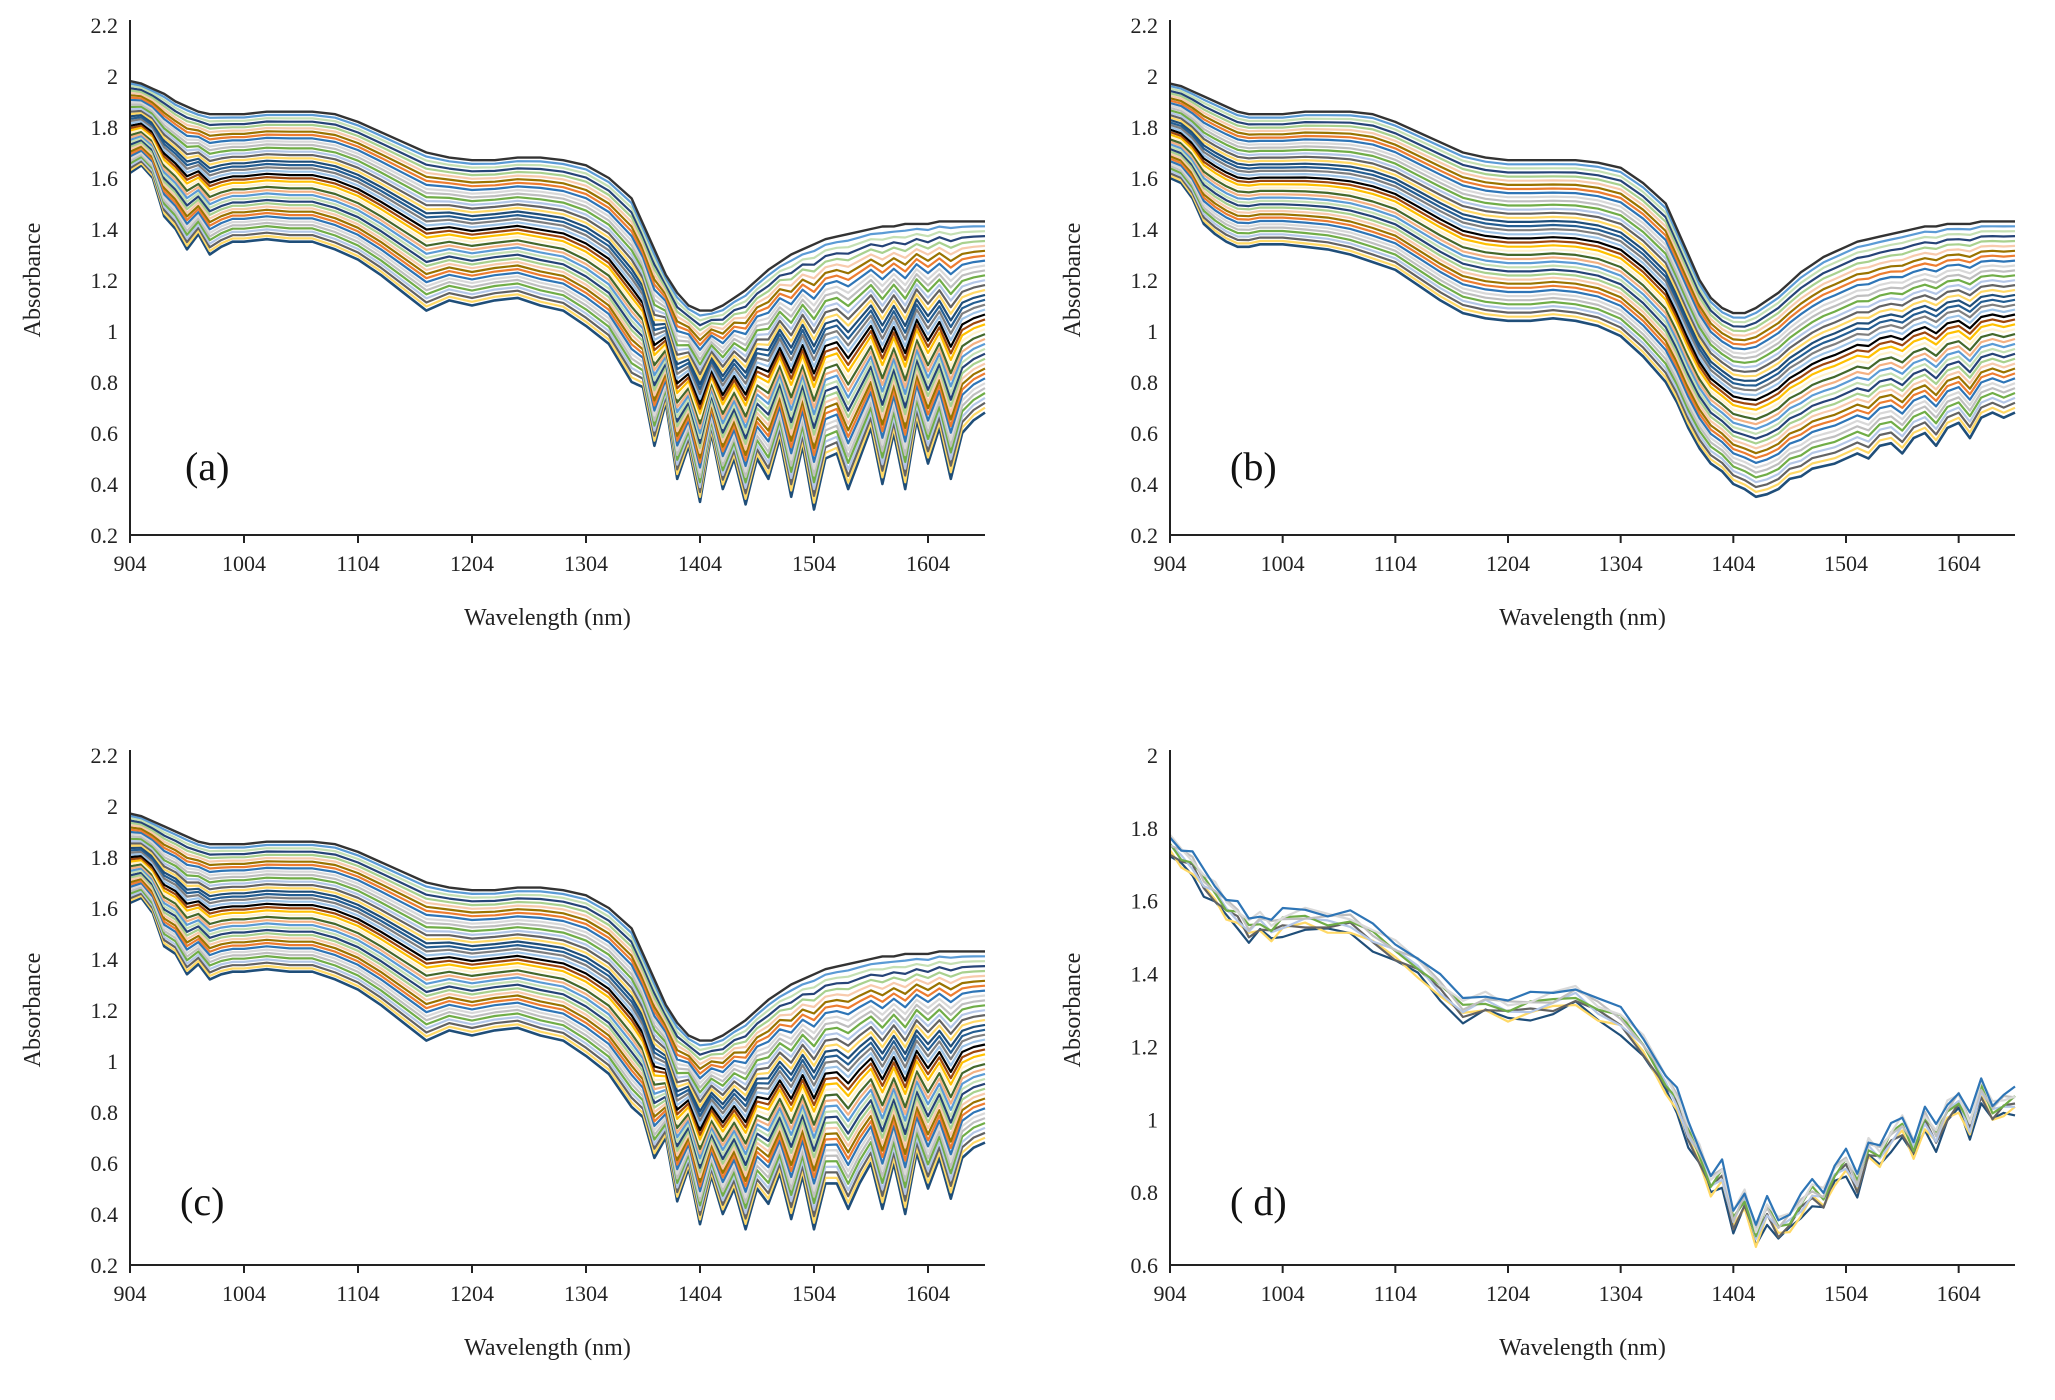 This screenshot has height=1400, width=2055. What do you see at coordinates (105, 535) in the screenshot?
I see `y-tick-label: 0.2` at bounding box center [105, 535].